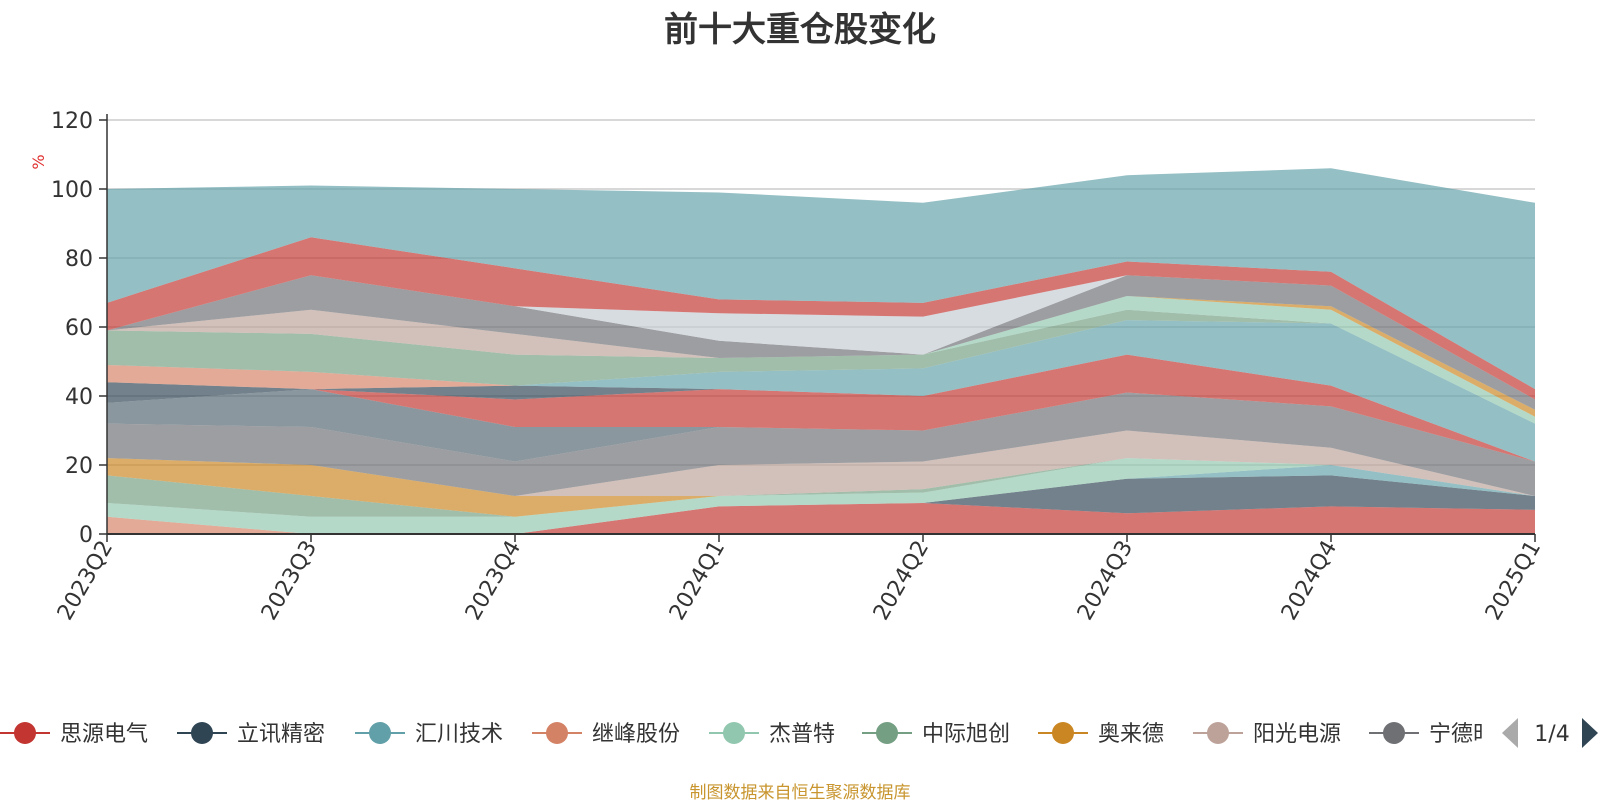 The height and width of the screenshot is (803, 1600). What do you see at coordinates (79, 397) in the screenshot?
I see `y-tick-label: 40` at bounding box center [79, 397].